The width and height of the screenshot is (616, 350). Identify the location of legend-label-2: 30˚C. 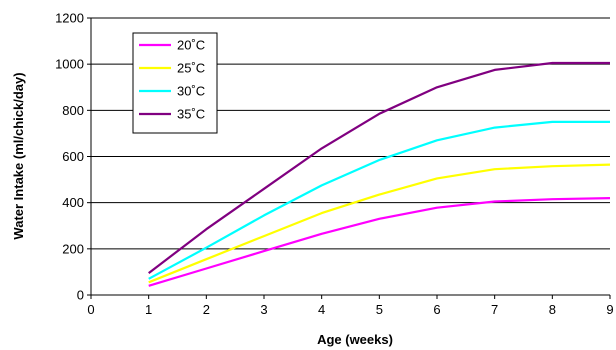
(191, 91).